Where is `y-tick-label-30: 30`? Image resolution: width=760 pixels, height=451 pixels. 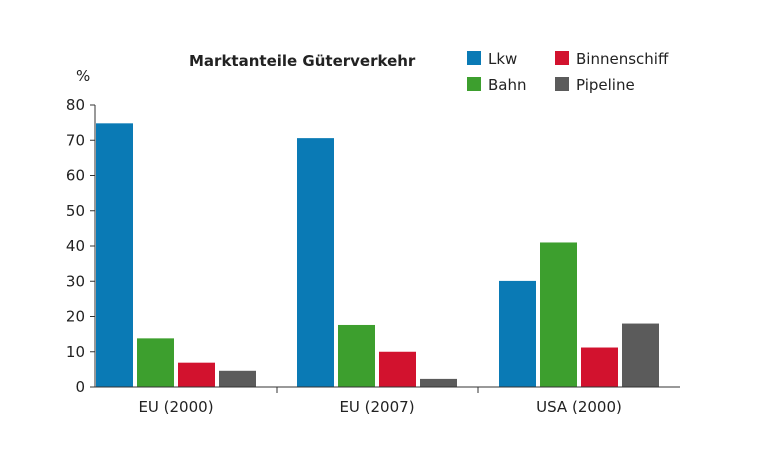 y-tick-label-30: 30 is located at coordinates (75, 281).